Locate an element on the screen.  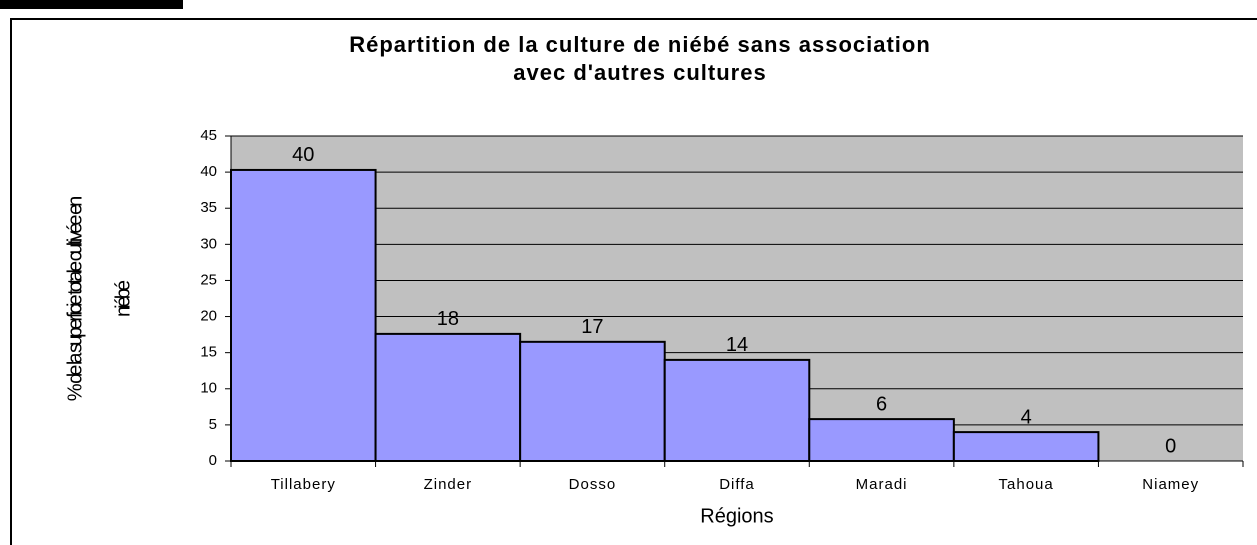
y-tick-label: 25 is located at coordinates (208, 279).